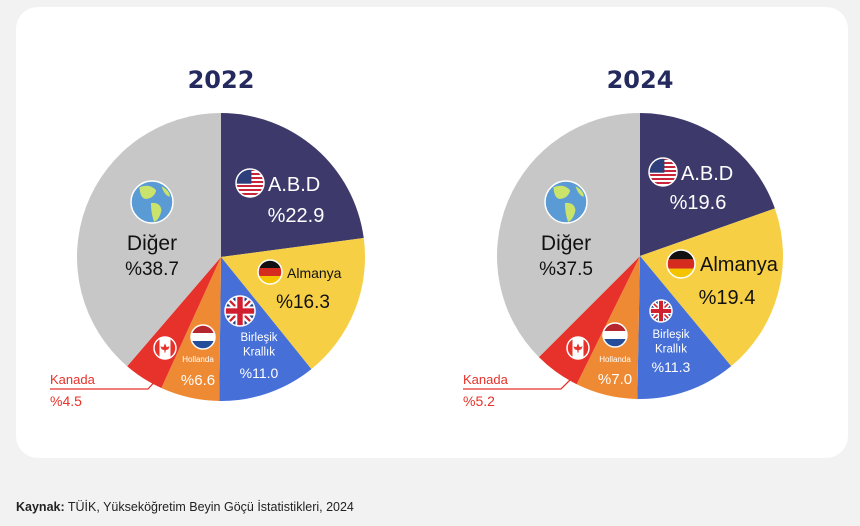 The height and width of the screenshot is (526, 860). What do you see at coordinates (40, 507) in the screenshot?
I see `source-prefix: Kaynak:` at bounding box center [40, 507].